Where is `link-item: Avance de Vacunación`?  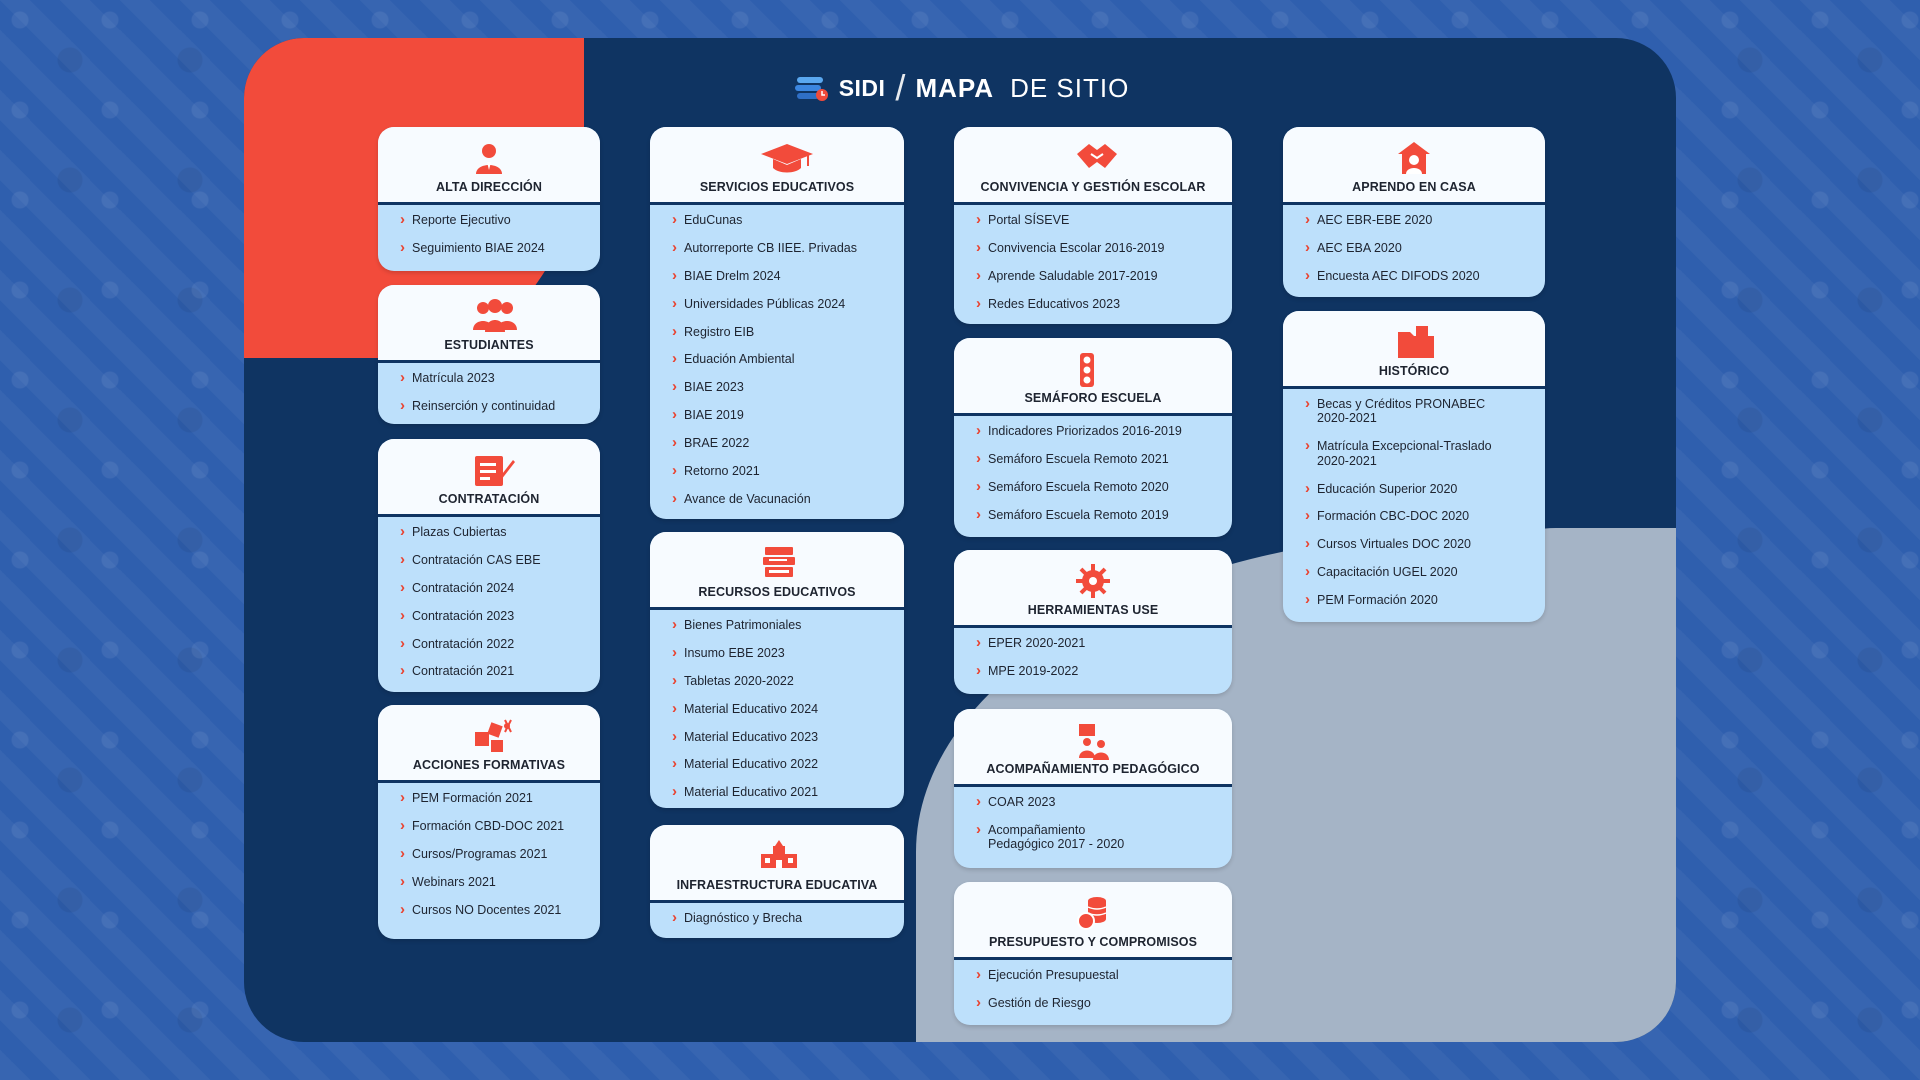
link-item: Avance de Vacunación is located at coordinates (788, 499).